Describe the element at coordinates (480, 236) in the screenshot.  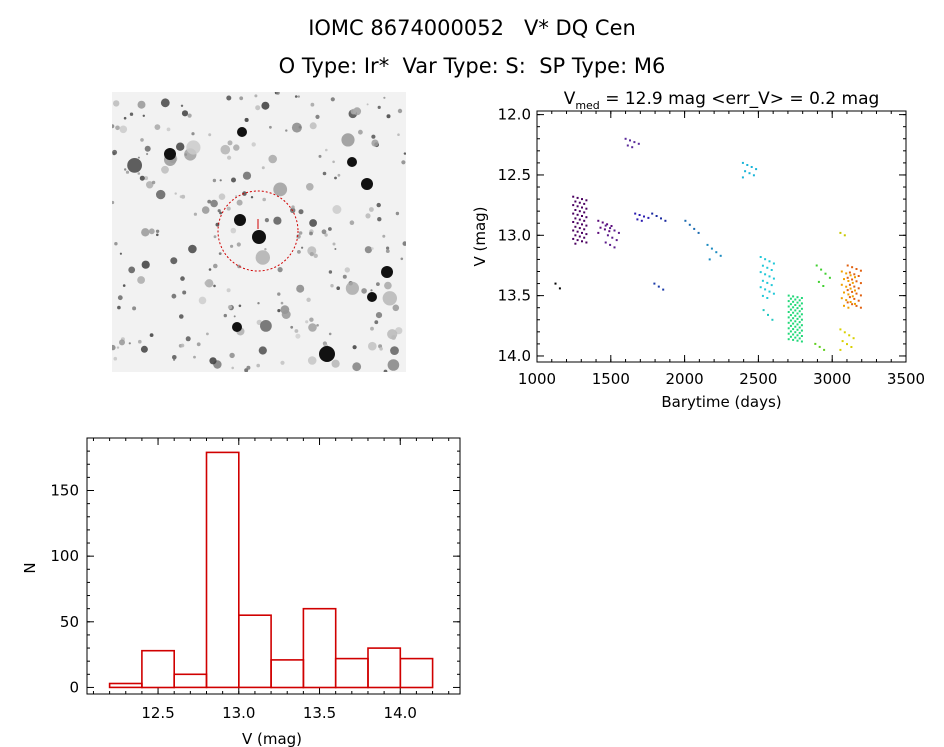
I see `y-axis-label: V (mag)` at that location.